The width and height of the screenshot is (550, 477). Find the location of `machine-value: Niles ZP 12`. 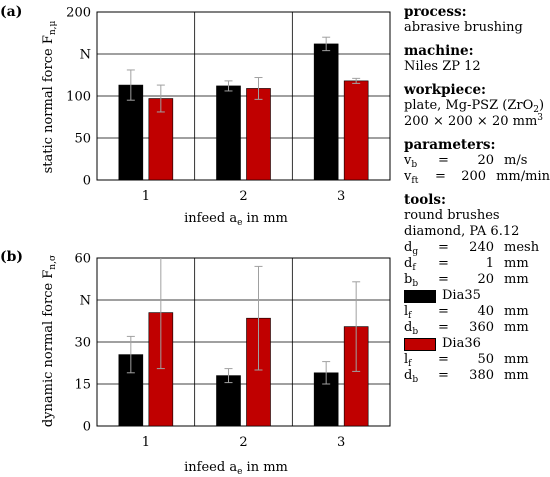

machine-value: Niles ZP 12 is located at coordinates (442, 66).